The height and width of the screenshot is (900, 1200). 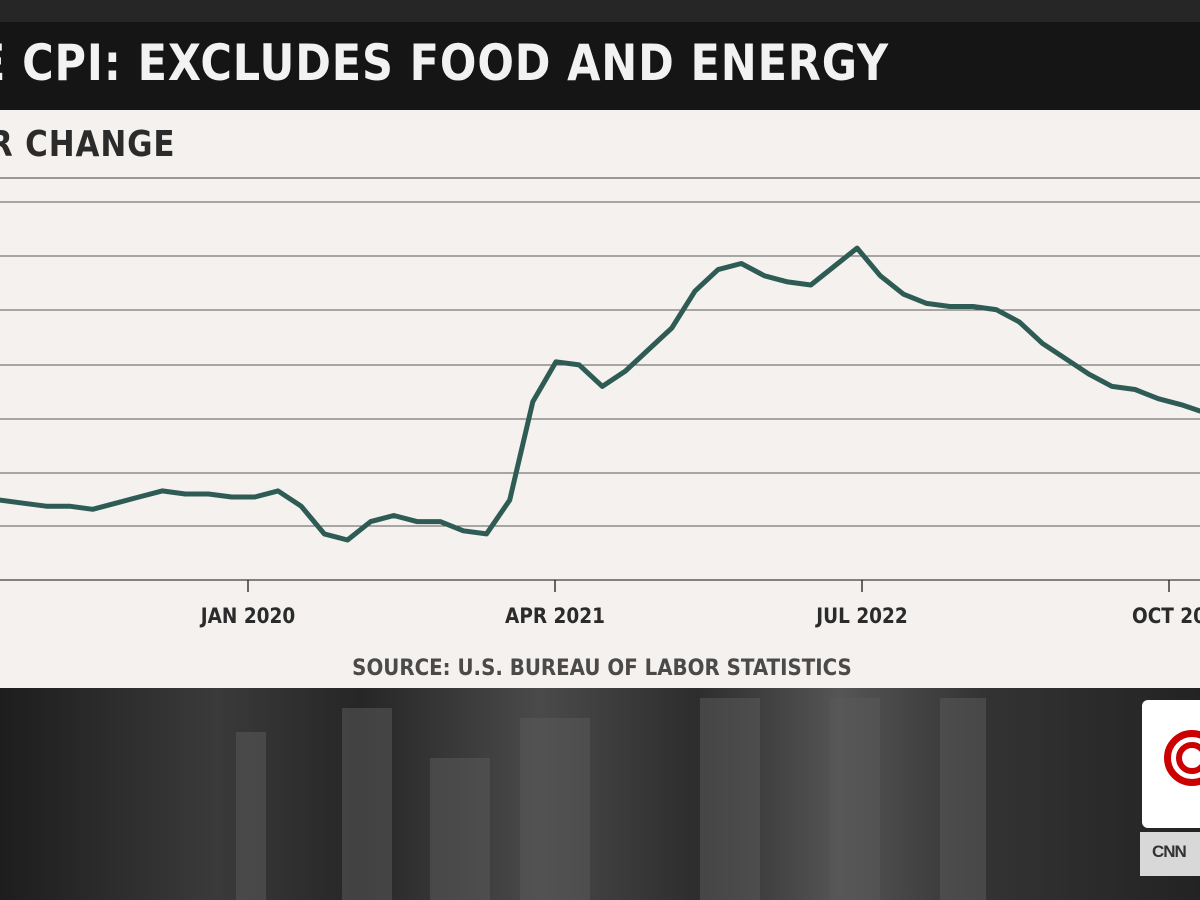 What do you see at coordinates (1188, 758) in the screenshot?
I see `logo-inner-ring-icon` at bounding box center [1188, 758].